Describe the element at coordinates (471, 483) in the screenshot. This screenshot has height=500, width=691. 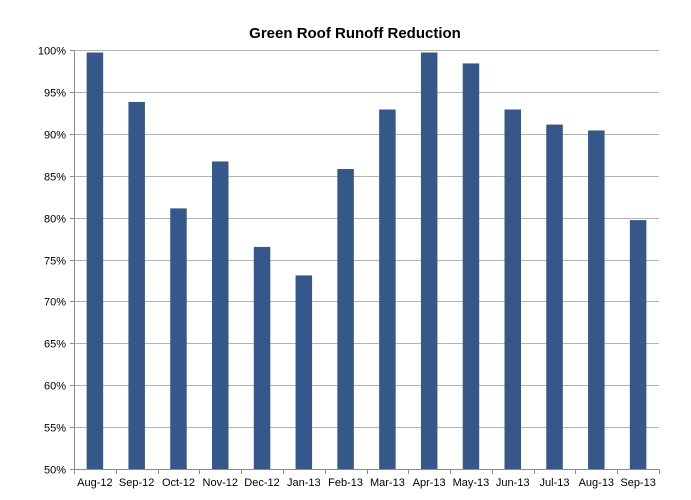
I see `x-tick-label: May-13` at that location.